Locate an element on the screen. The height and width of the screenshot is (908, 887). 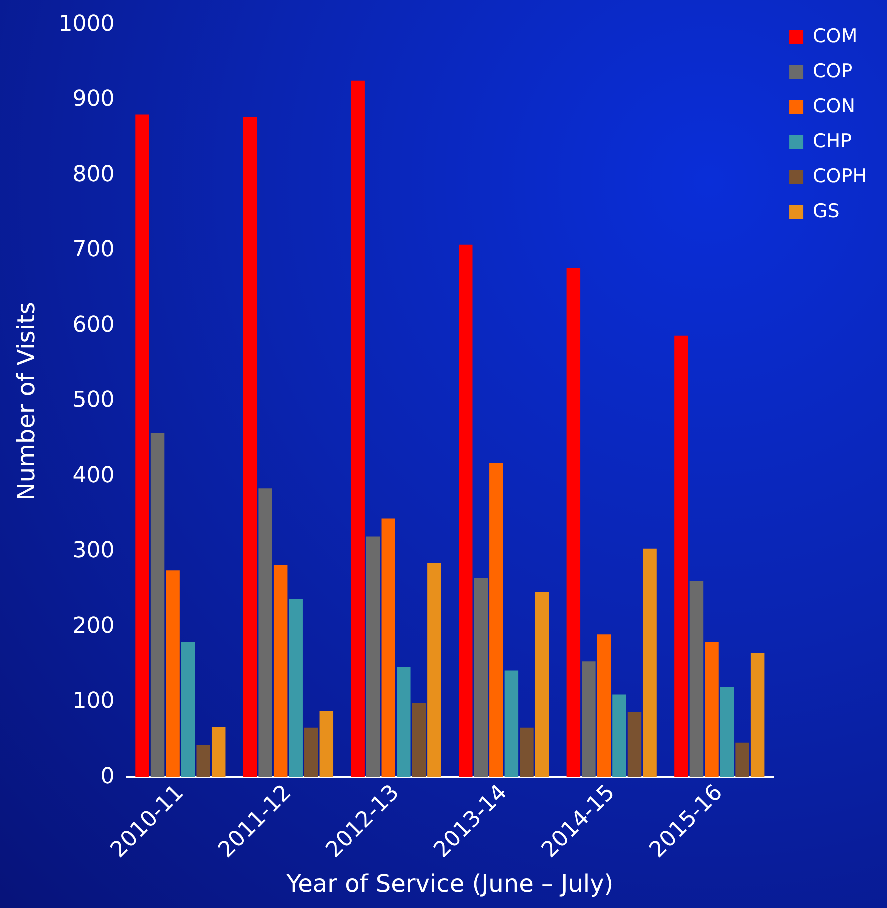
y-axis-title: Number of Visits is located at coordinates (26, 401).